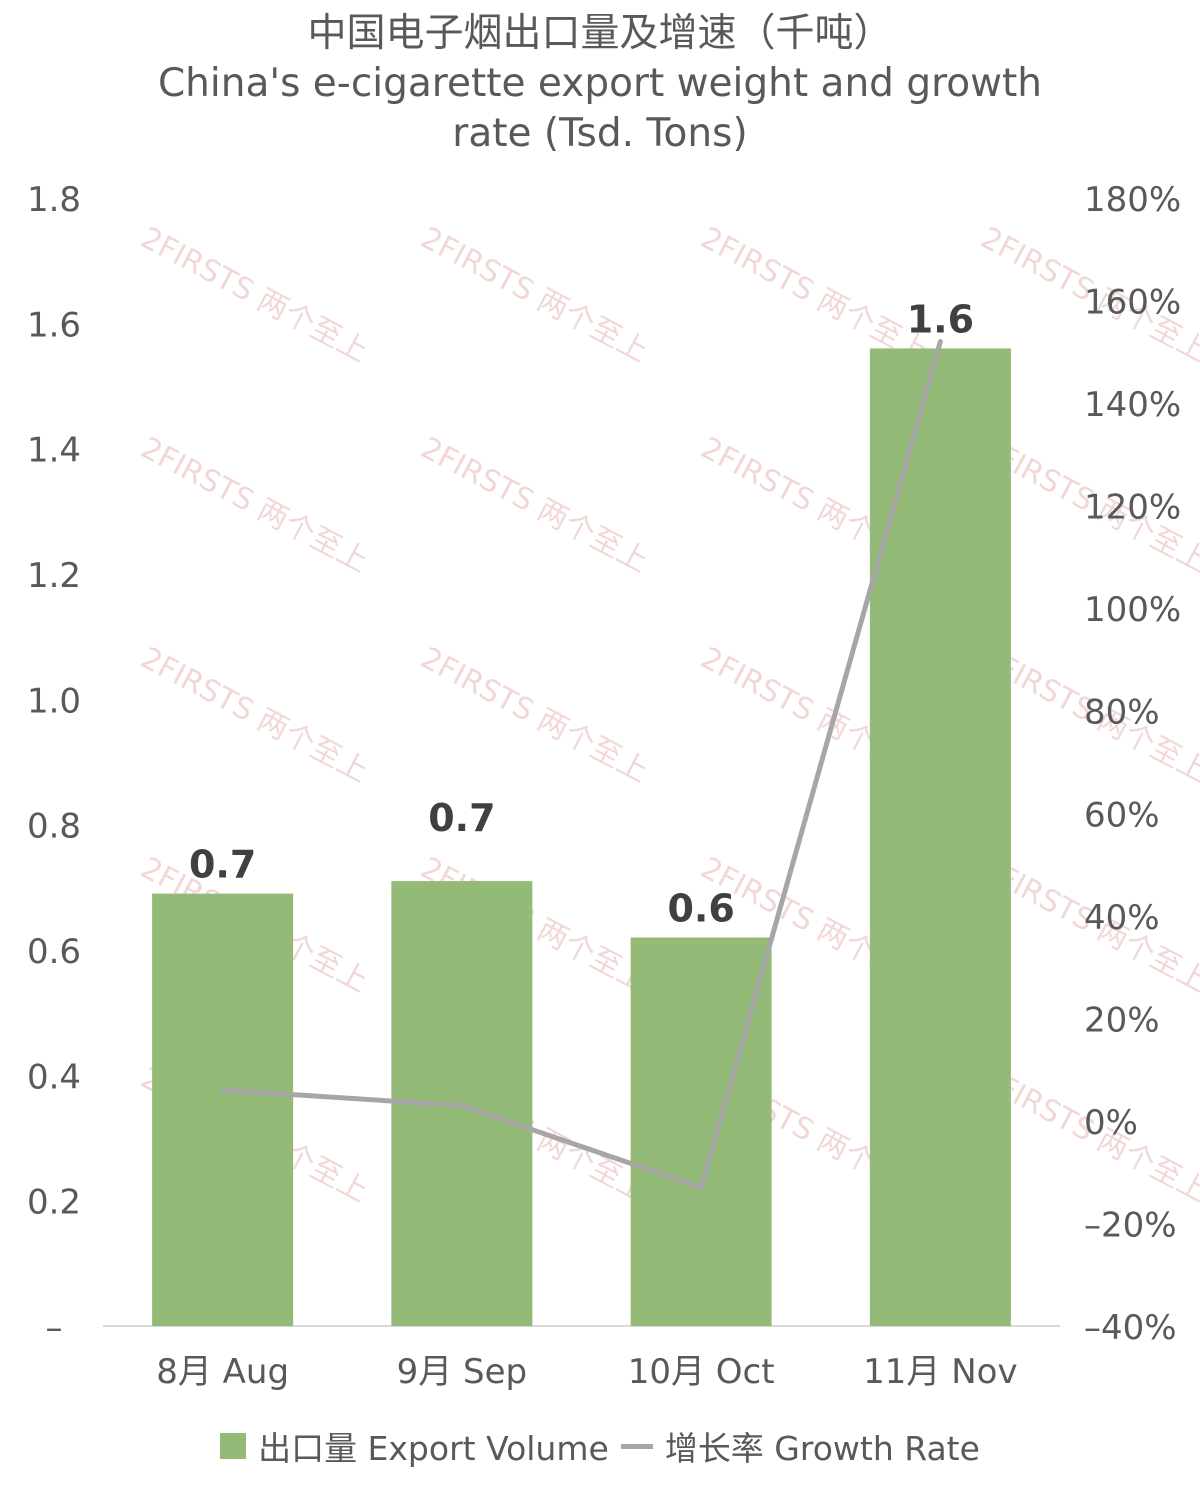 The height and width of the screenshot is (1492, 1200). Describe the element at coordinates (1122, 713) in the screenshot. I see `y-right-tick-label: 80%` at that location.